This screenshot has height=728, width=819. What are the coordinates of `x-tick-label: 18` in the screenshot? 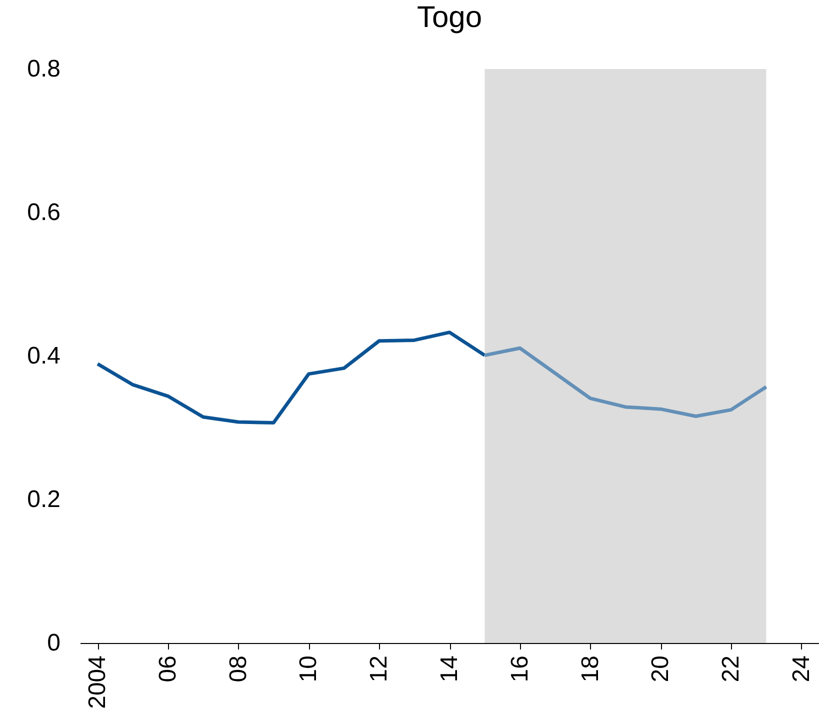 It's located at (590, 669).